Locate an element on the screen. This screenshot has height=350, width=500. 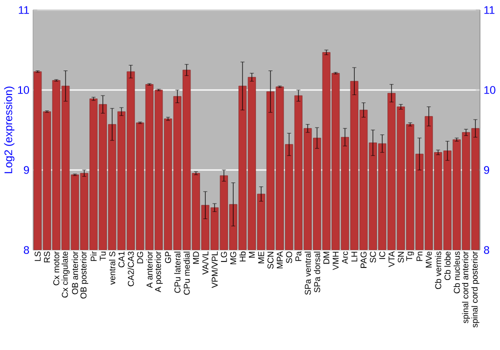
x-tick-label: Cx cingulate is located at coordinates (66, 275).